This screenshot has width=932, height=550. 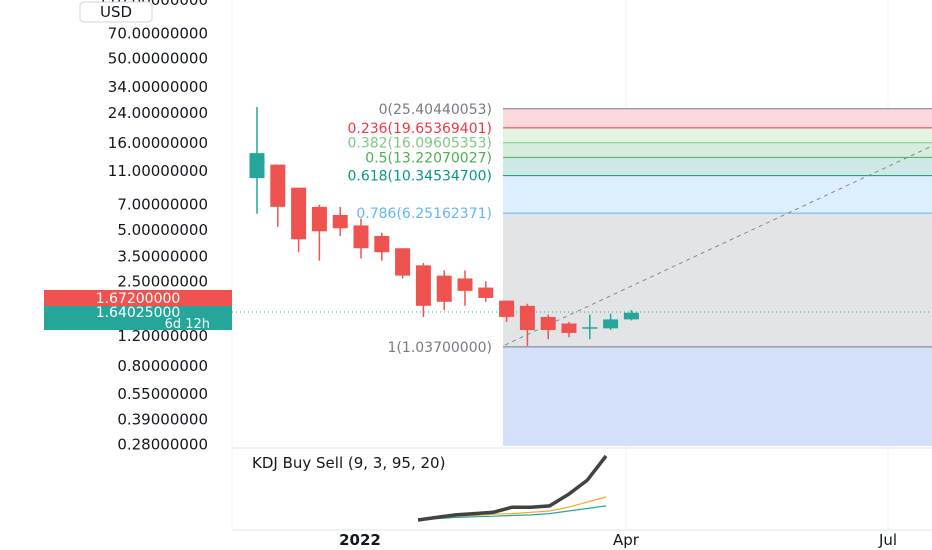 I want to click on time-label-2022: 2022, so click(x=360, y=540).